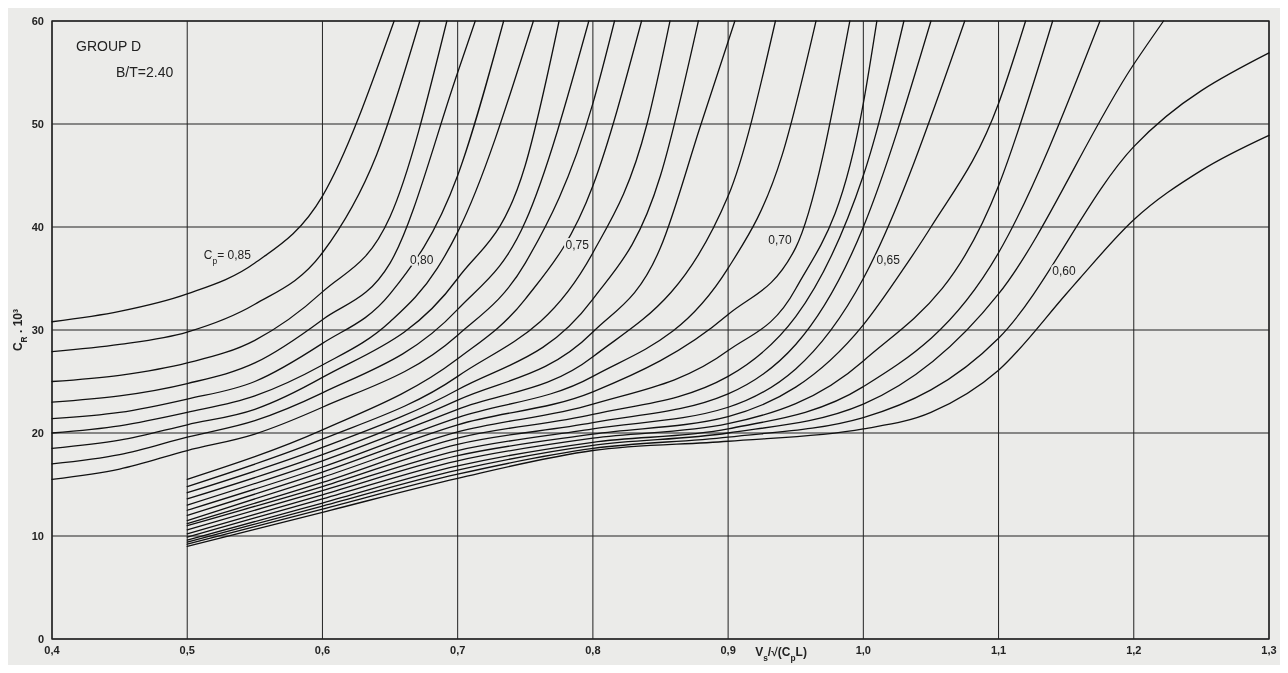 The image size is (1288, 673). What do you see at coordinates (593, 650) in the screenshot?
I see `x-tick-label: 0,8` at bounding box center [593, 650].